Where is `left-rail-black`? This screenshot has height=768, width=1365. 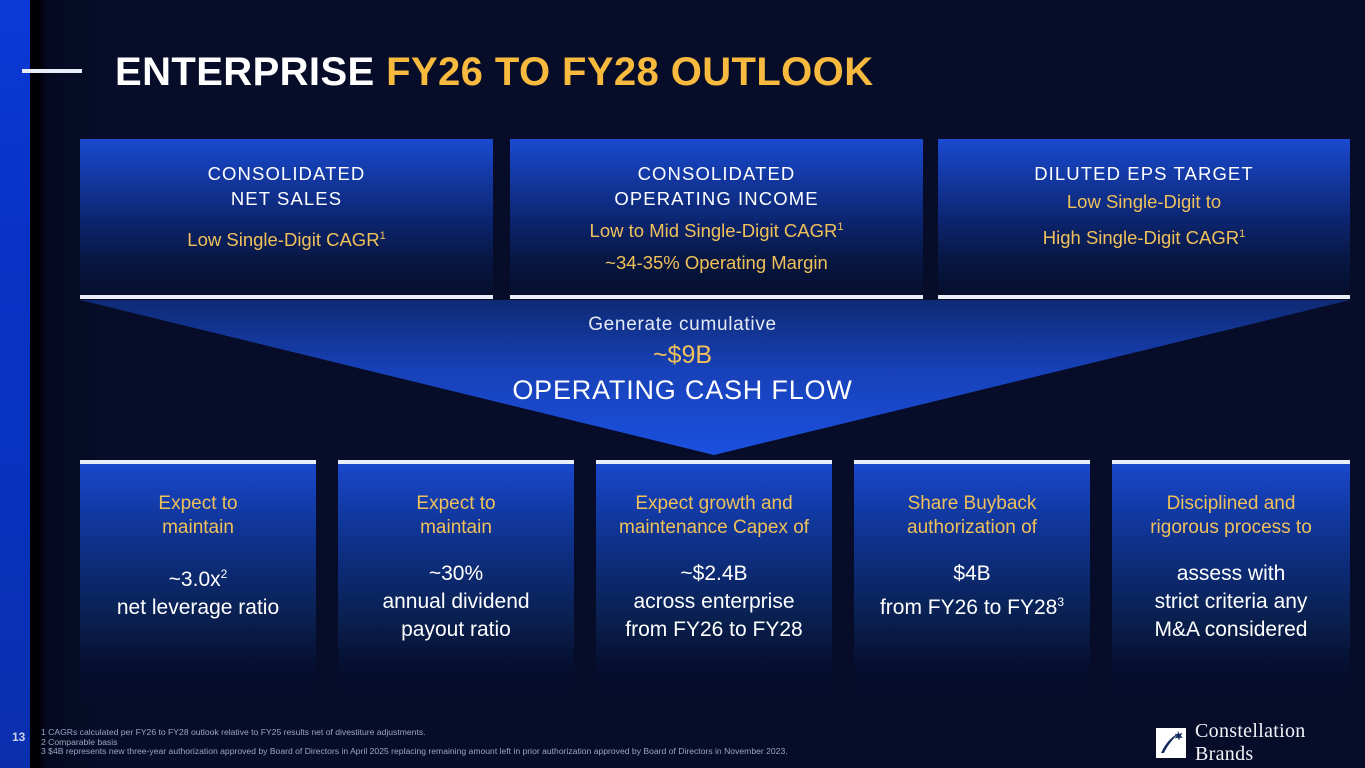
left-rail-black is located at coordinates (38, 384).